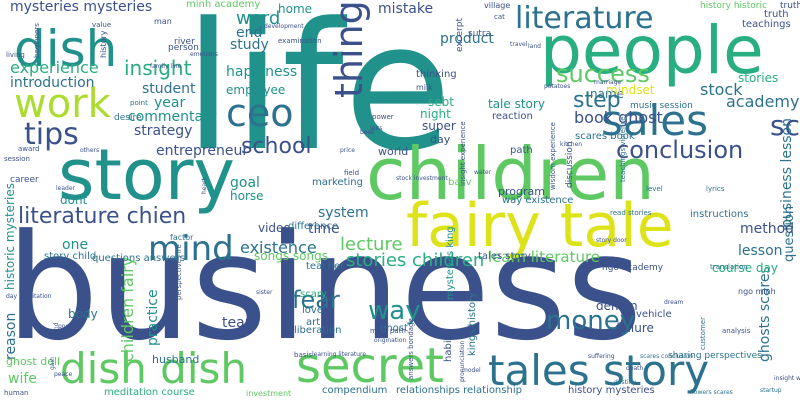 This screenshot has width=800, height=400. What do you see at coordinates (56, 331) in the screenshot?
I see `word-cloud-word: friend` at bounding box center [56, 331].